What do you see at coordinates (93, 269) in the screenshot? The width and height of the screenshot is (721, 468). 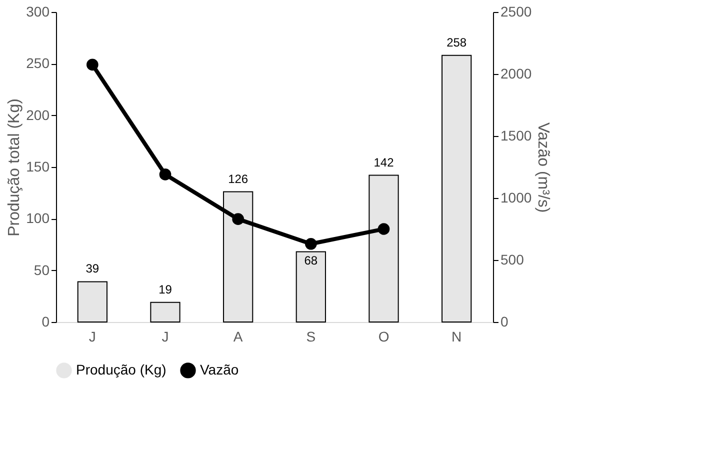 I see `data-label: 39` at bounding box center [93, 269].